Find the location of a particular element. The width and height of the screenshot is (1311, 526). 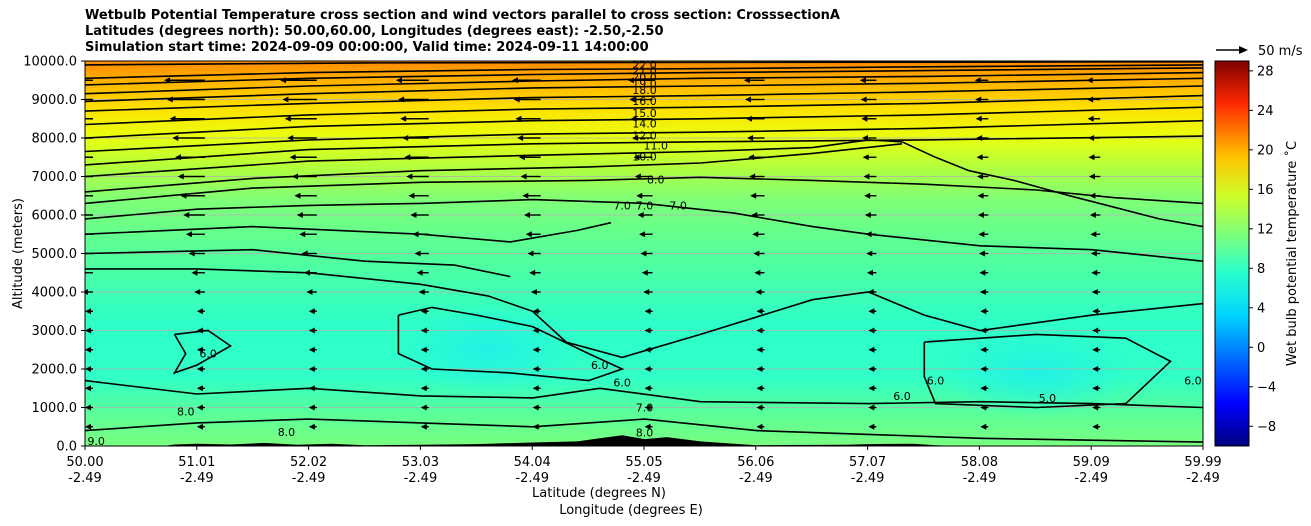

contour-label: 19.0 is located at coordinates (644, 83).